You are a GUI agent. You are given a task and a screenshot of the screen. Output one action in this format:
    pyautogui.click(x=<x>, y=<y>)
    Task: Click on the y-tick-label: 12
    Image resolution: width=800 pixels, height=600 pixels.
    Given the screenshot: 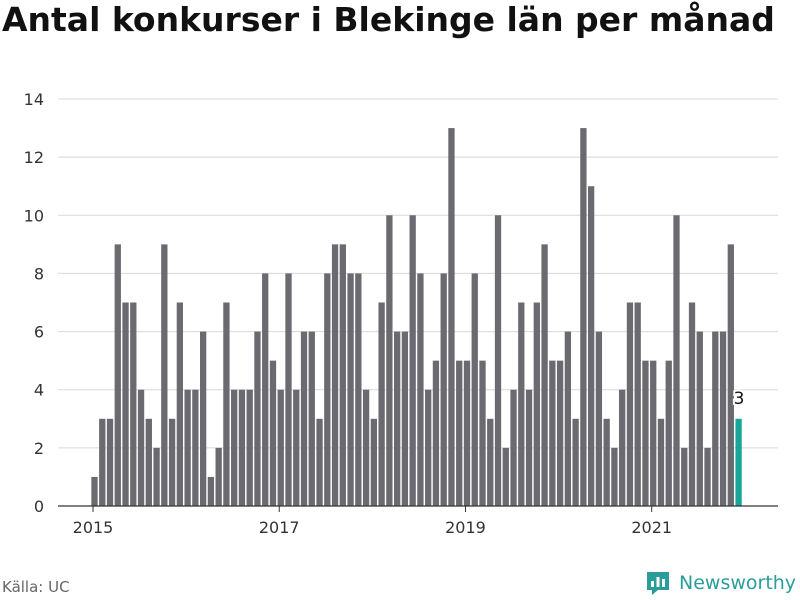 What is the action you would take?
    pyautogui.click(x=34, y=157)
    